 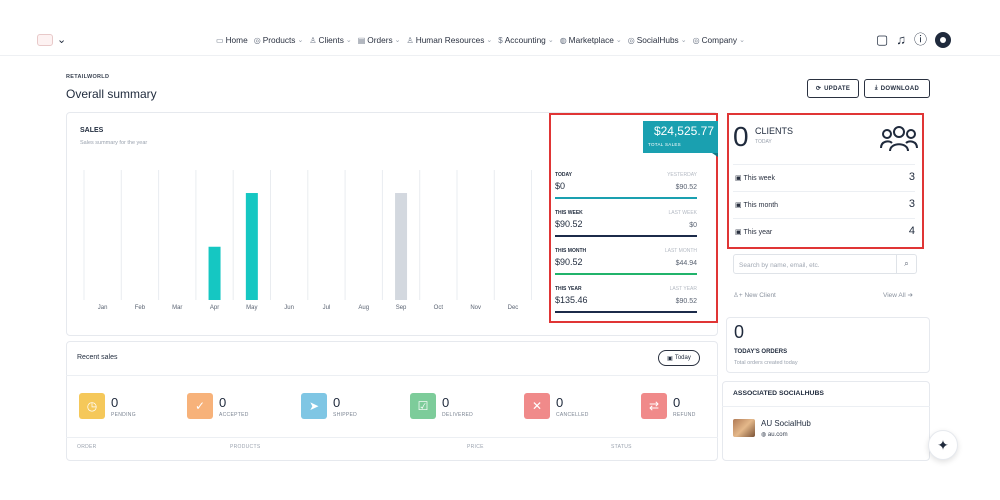 I want to click on bell-icon: ♫, so click(x=901, y=39).